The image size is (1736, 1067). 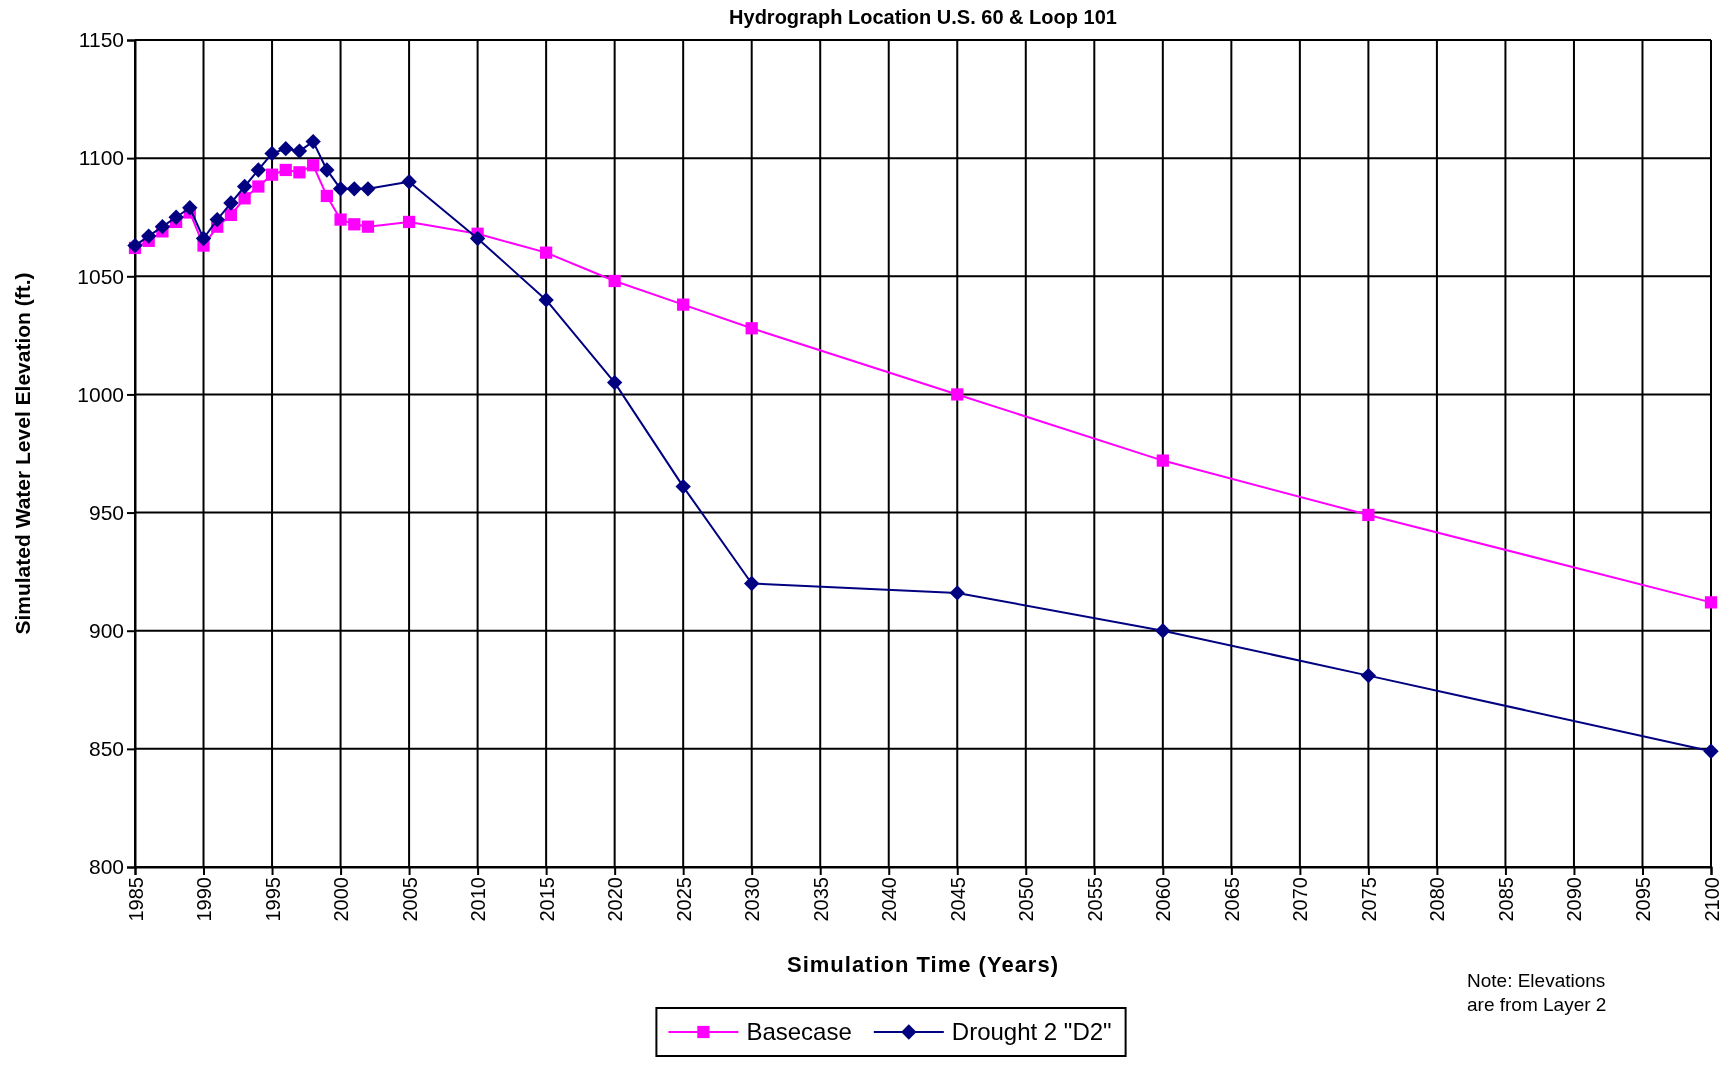 I want to click on chart-title: Hydrograph Location U.S. 60 & Loop 101, so click(x=923, y=17).